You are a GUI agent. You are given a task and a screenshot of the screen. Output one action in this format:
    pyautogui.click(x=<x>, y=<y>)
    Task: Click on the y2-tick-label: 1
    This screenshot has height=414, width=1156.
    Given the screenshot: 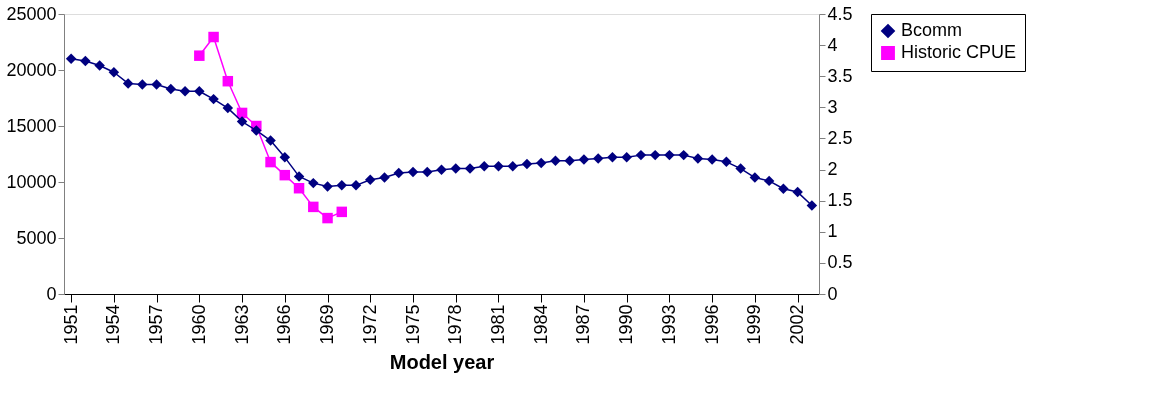 What is the action you would take?
    pyautogui.click(x=832, y=231)
    